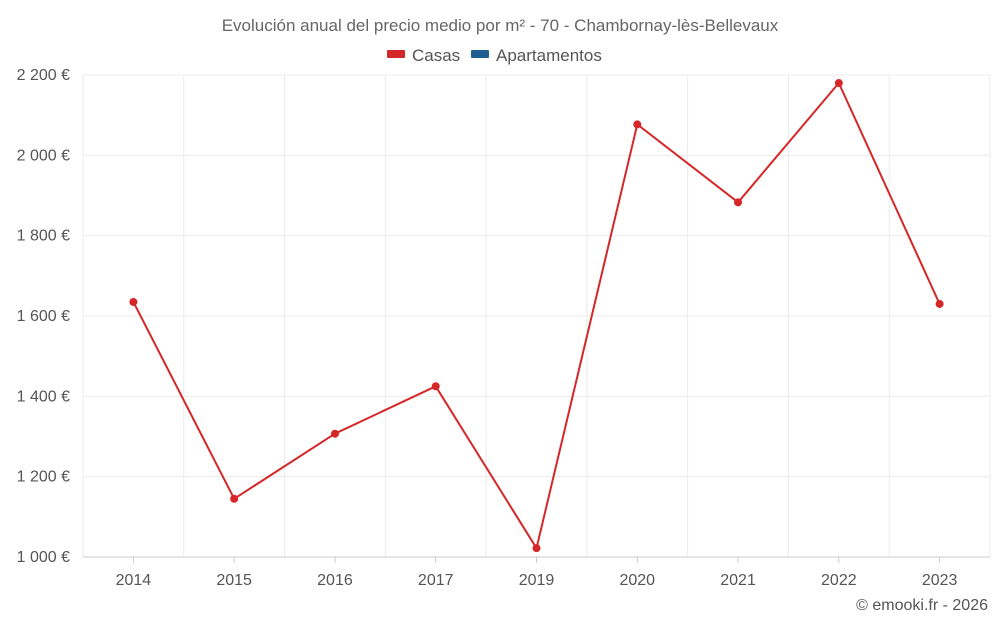  Describe the element at coordinates (43, 557) in the screenshot. I see `y-tick-label: 1 000 €` at that location.